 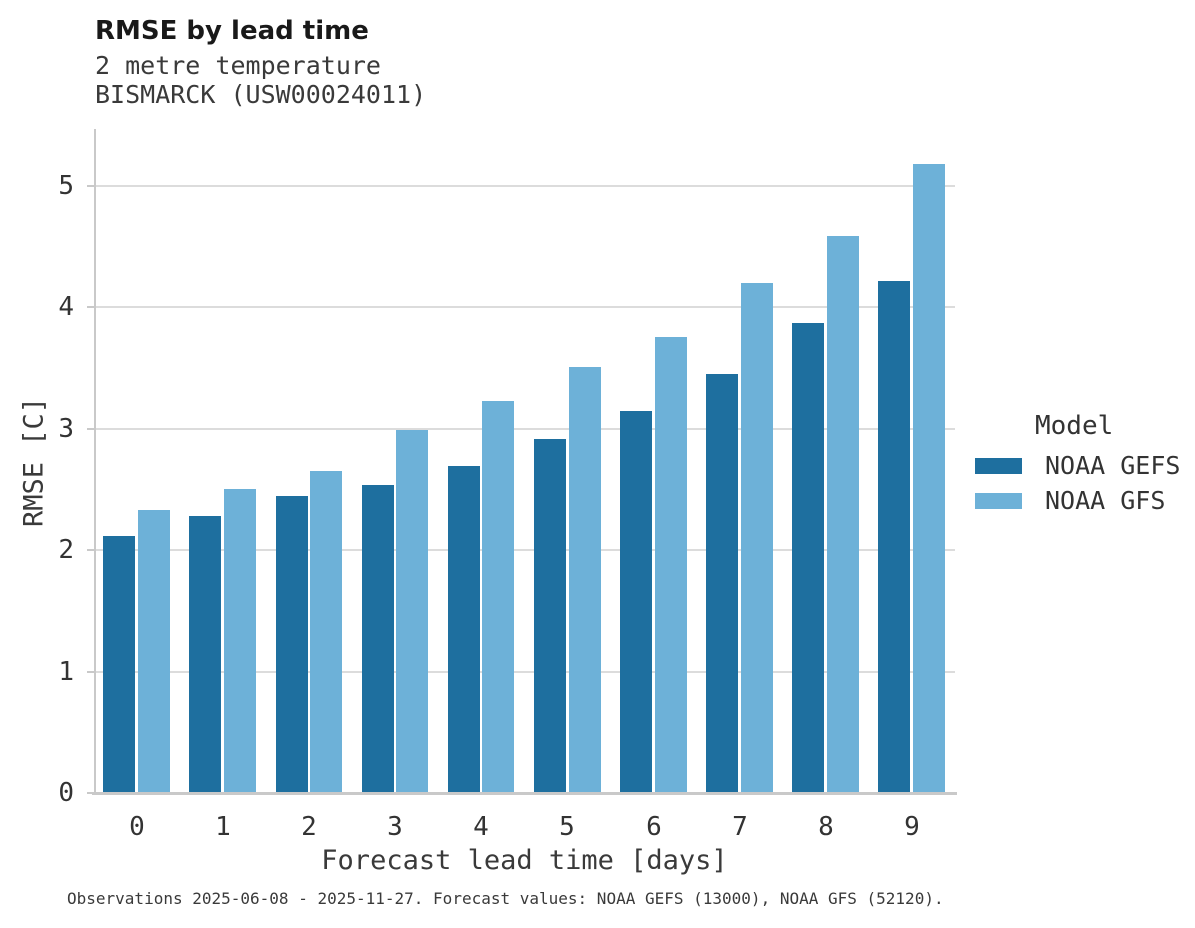 I want to click on bar-lead1-noaa-gfs, so click(x=240, y=641).